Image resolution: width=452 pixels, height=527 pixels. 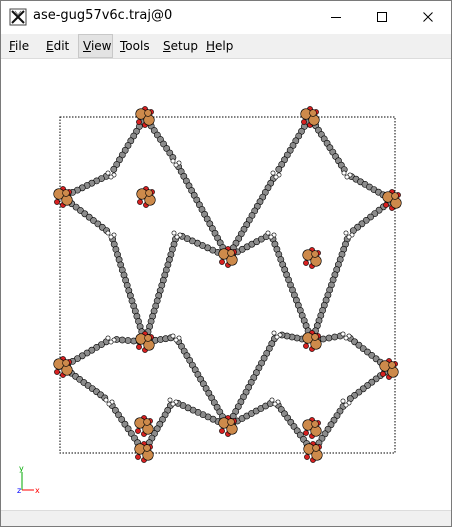 What do you see at coordinates (220, 46) in the screenshot?
I see `menu-help: Help` at bounding box center [220, 46].